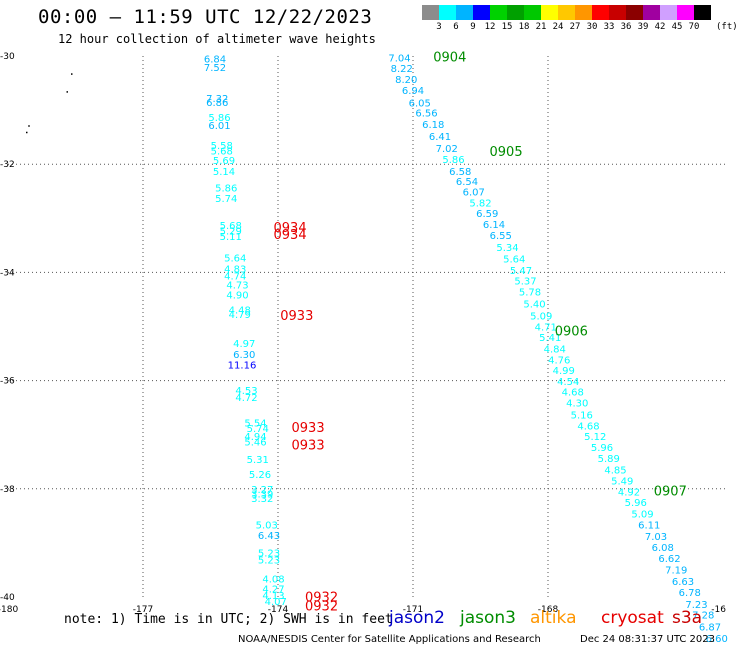  Describe the element at coordinates (224, 172) in the screenshot. I see `wave-height-label: 5.14` at that location.